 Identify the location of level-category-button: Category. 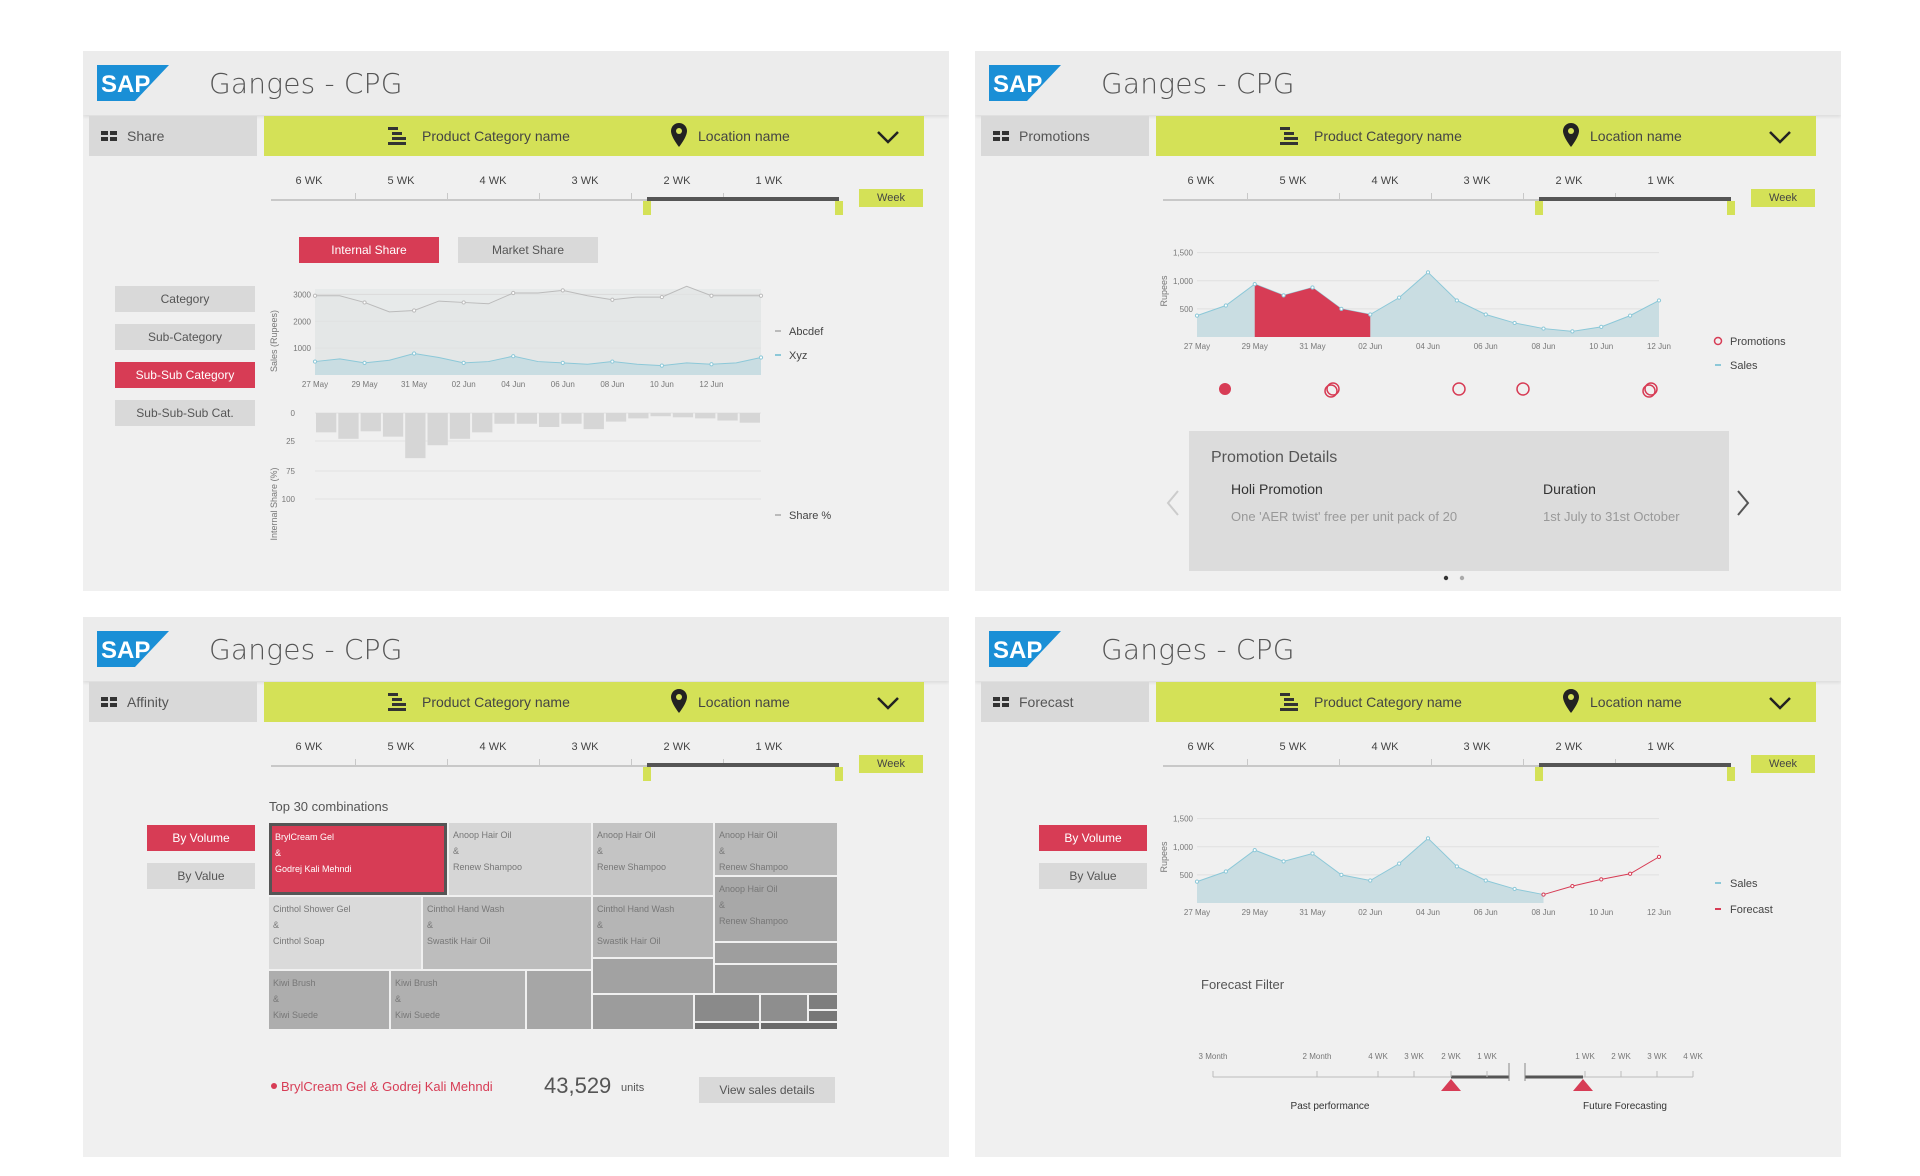
(185, 299).